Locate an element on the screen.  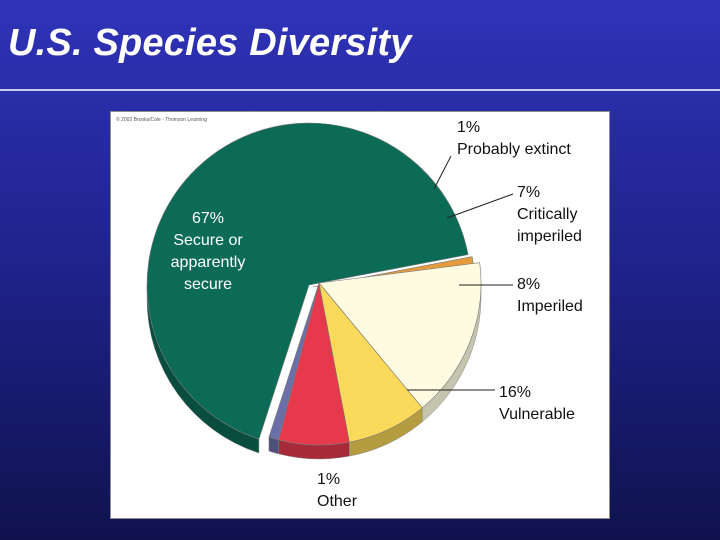
slice-label-critically_imperiled: 7% Critically imperiled is located at coordinates (549, 214).